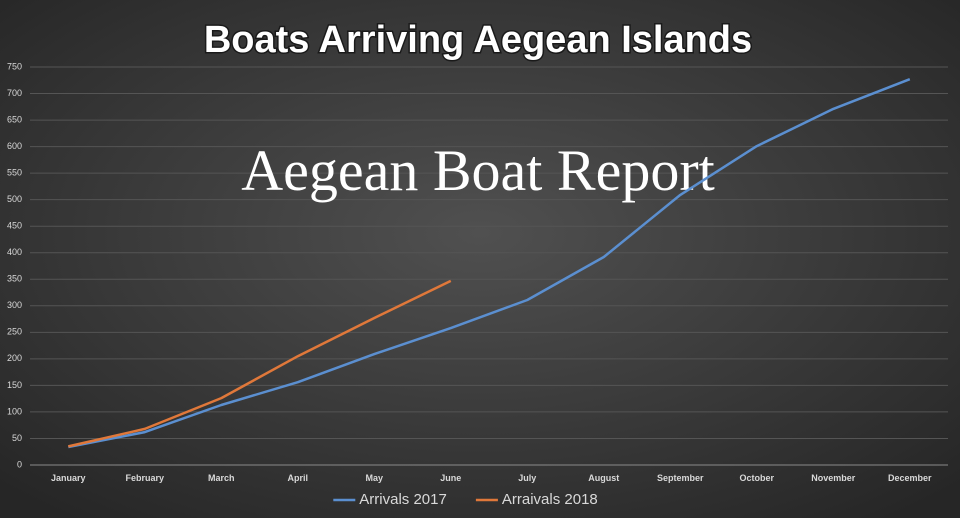 The width and height of the screenshot is (960, 518). I want to click on y-tick-label: 600, so click(14, 146).